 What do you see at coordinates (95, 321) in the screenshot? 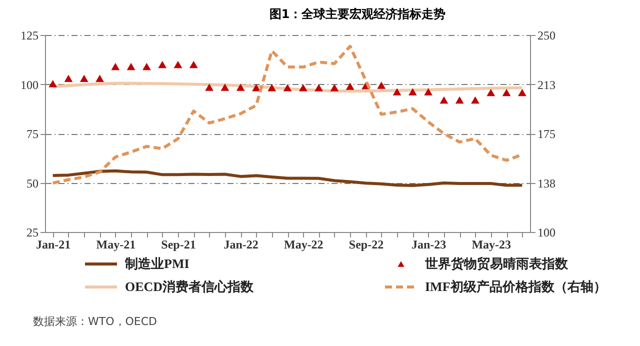
I see `source-note: 数据来源：WTO，OECD` at bounding box center [95, 321].